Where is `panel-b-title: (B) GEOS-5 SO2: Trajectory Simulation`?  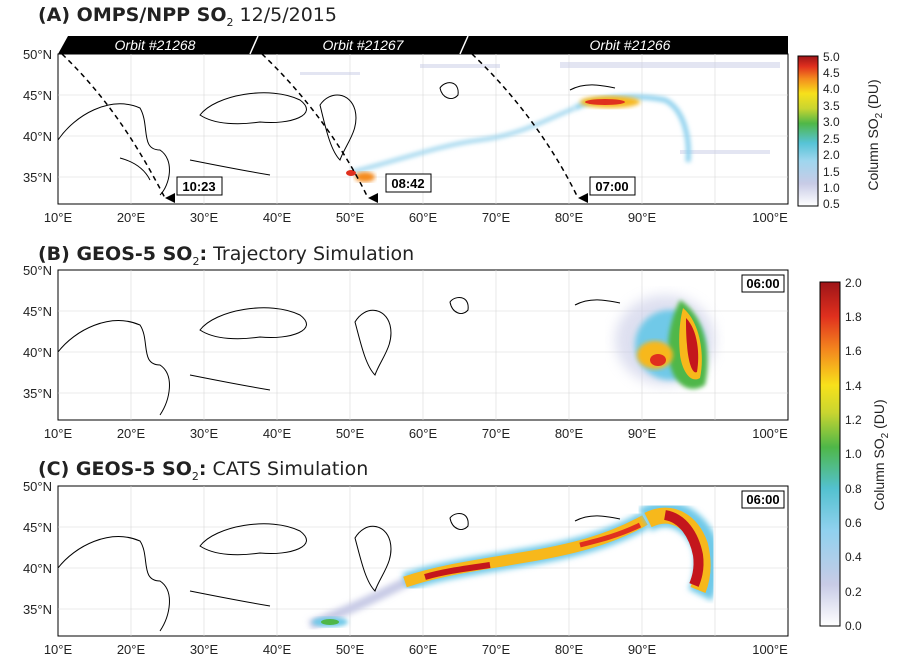
panel-b-title: (B) GEOS-5 SO2: Trajectory Simulation is located at coordinates (226, 255).